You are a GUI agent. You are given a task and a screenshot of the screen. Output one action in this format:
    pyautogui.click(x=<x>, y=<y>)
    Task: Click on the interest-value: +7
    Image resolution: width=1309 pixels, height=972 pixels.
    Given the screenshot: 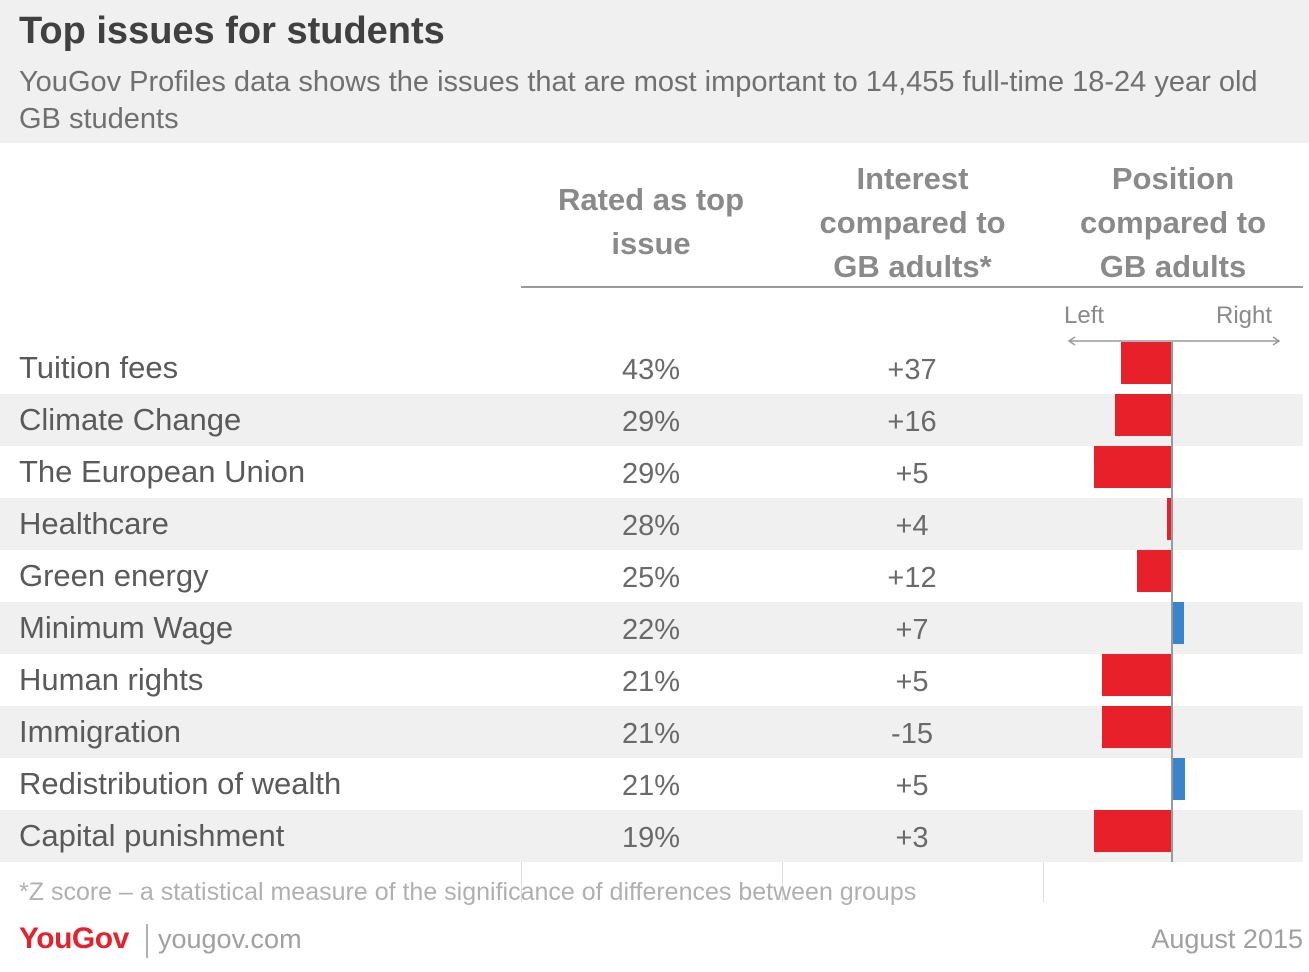 What is the action you would take?
    pyautogui.click(x=912, y=630)
    